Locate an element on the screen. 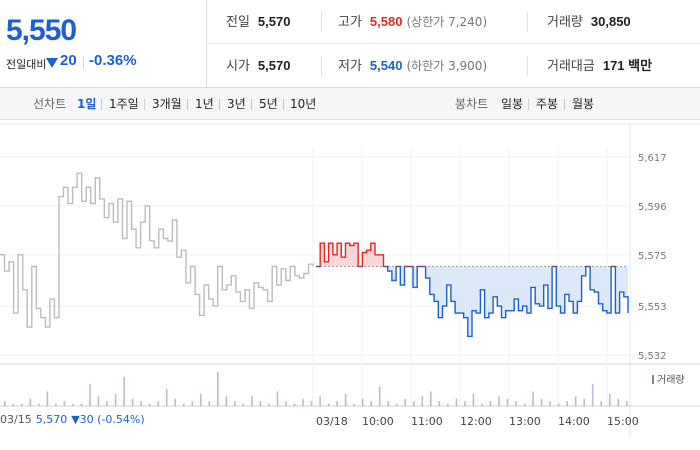 The image size is (700, 450). stats-row-1: 전일 5,570 고가 5,580 (상한가 7,240) 거래량 30,850 is located at coordinates (453, 22).